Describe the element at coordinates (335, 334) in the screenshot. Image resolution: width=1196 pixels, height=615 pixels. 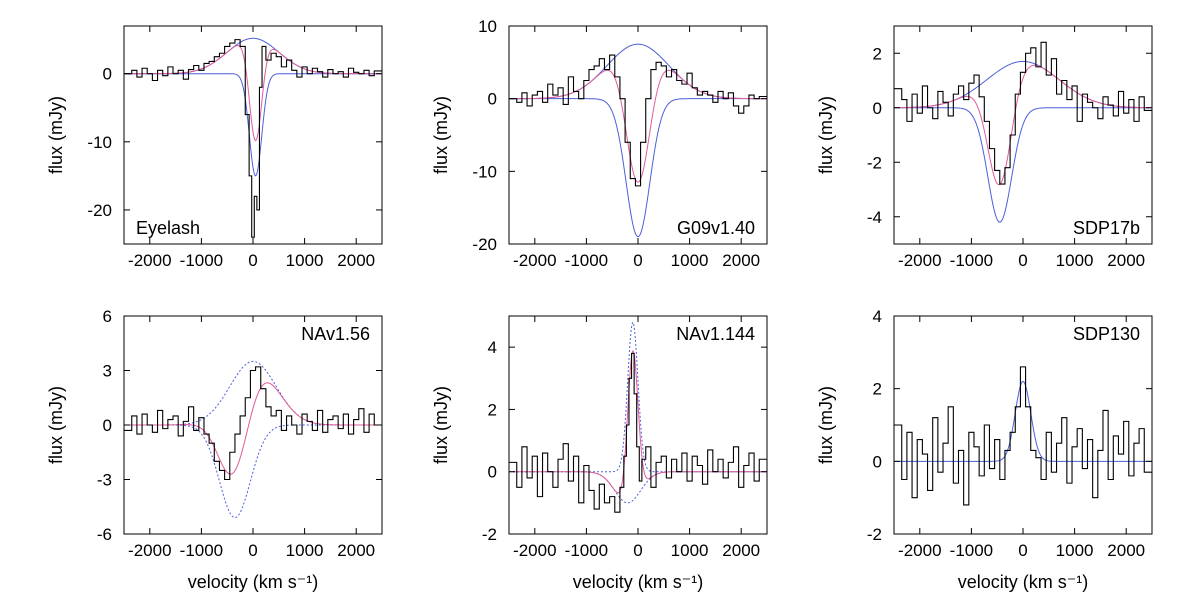
I see `panel-label: NAv1.56` at that location.